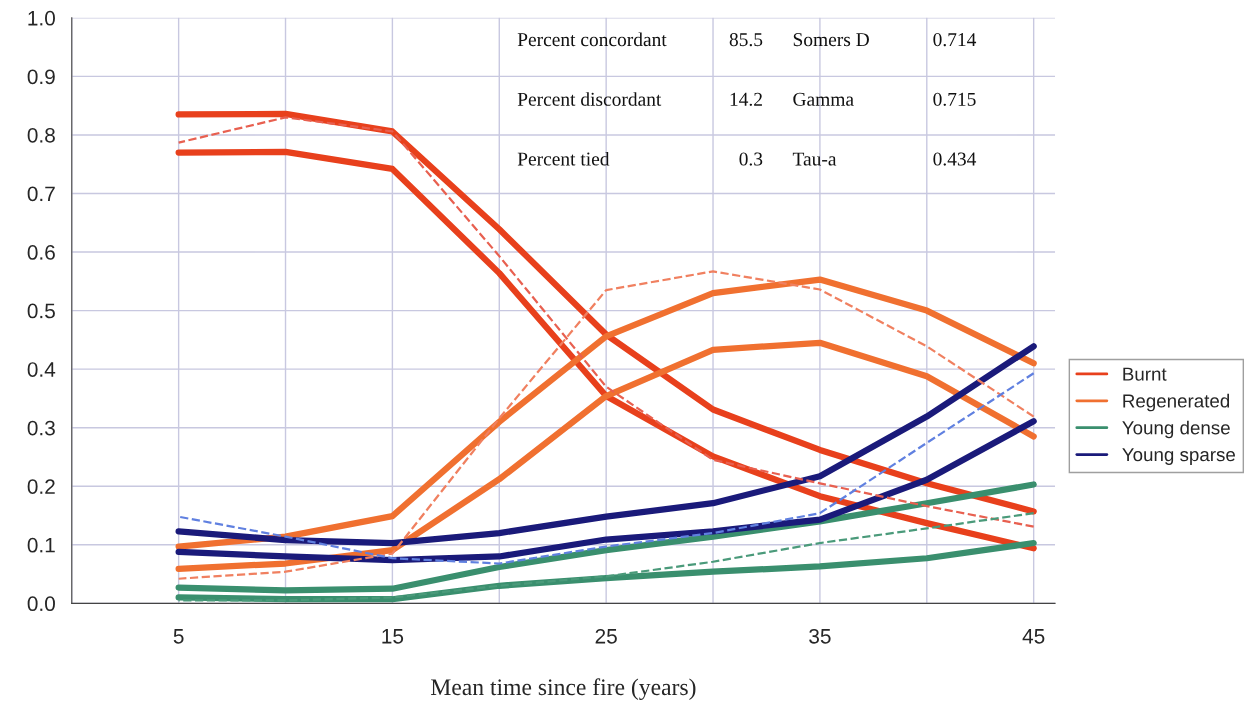 This screenshot has width=1259, height=714. Describe the element at coordinates (831, 40) in the screenshot. I see `annotation: Somers D` at that location.